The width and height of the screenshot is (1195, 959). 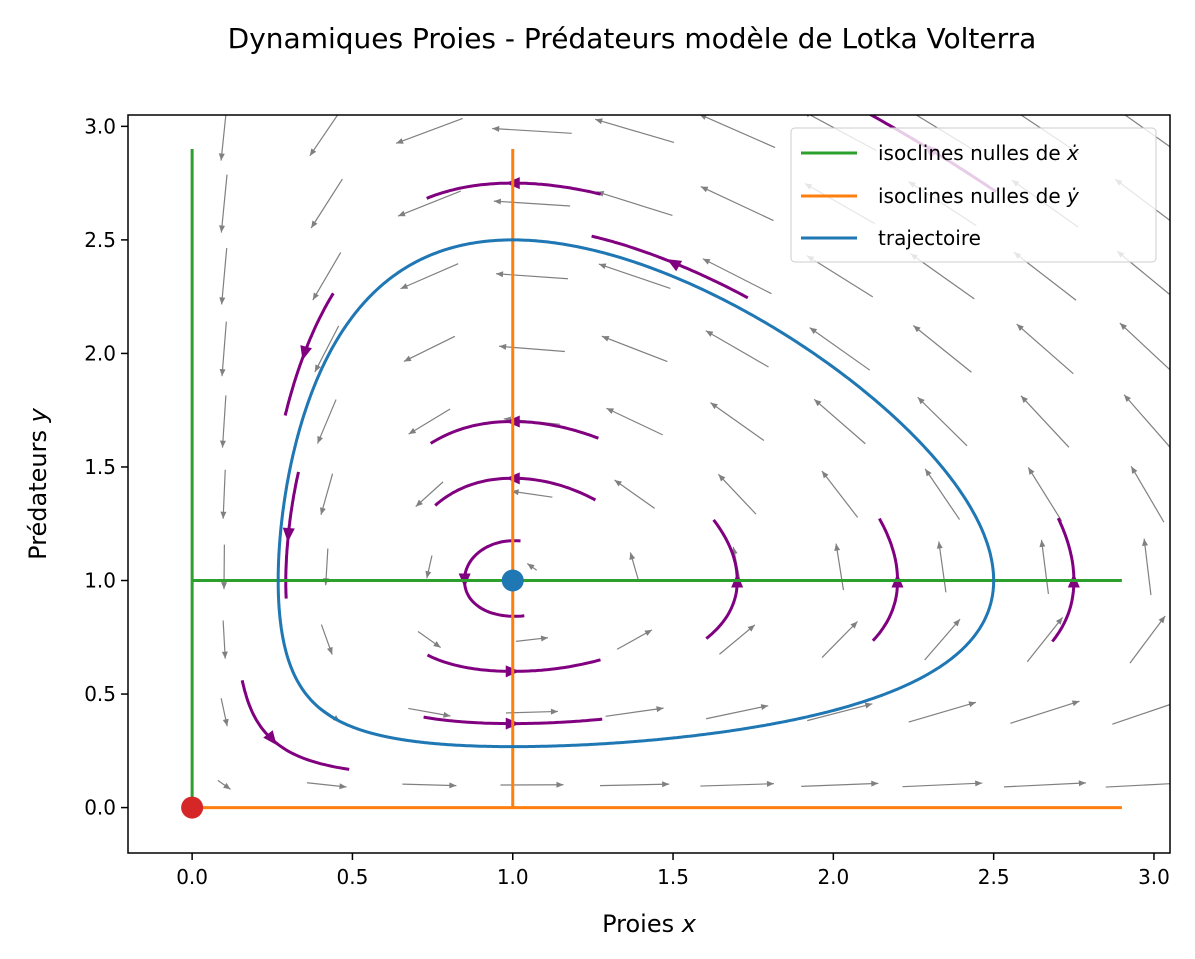 What do you see at coordinates (1154, 877) in the screenshot?
I see `x-tick-label: 3.0` at bounding box center [1154, 877].